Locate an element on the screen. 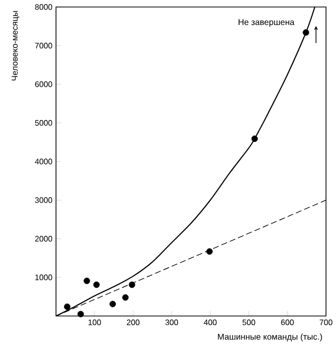  annotation: Не завершена is located at coordinates (266, 23).